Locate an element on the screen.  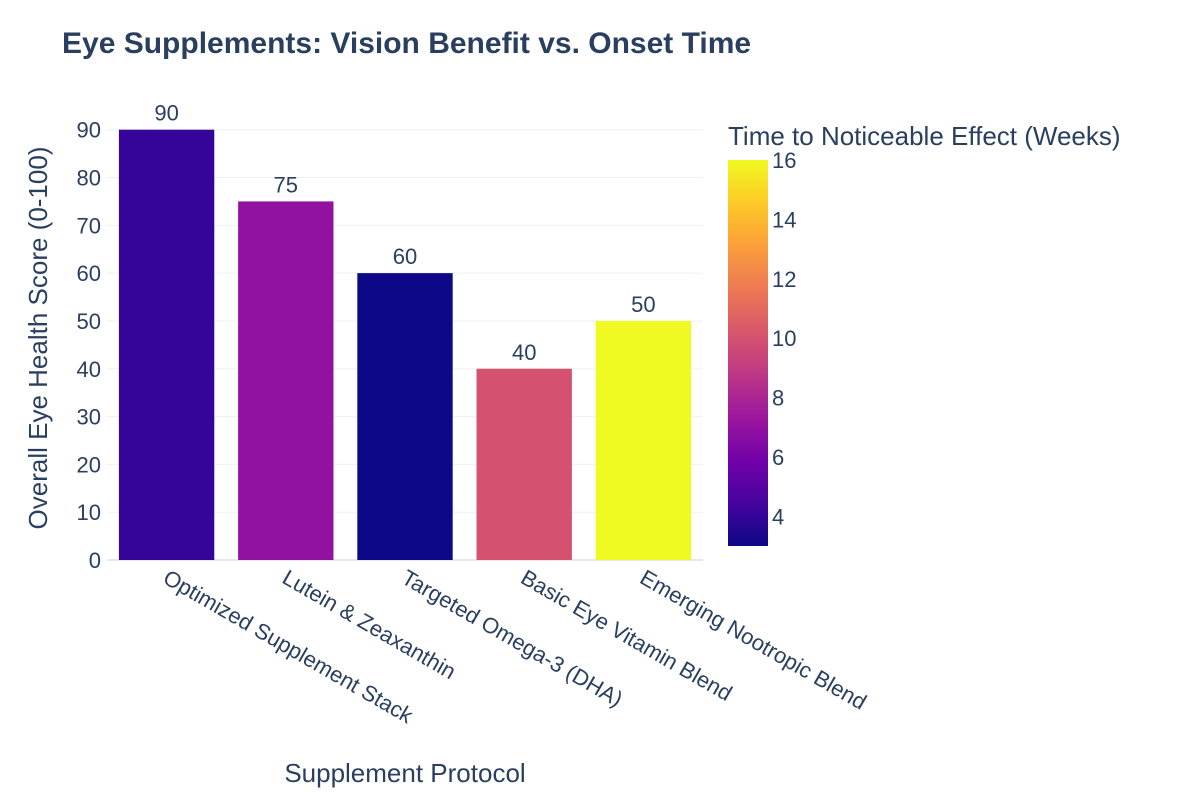
x-tick-label: Emerging Nootropic Blend is located at coordinates (753, 640).